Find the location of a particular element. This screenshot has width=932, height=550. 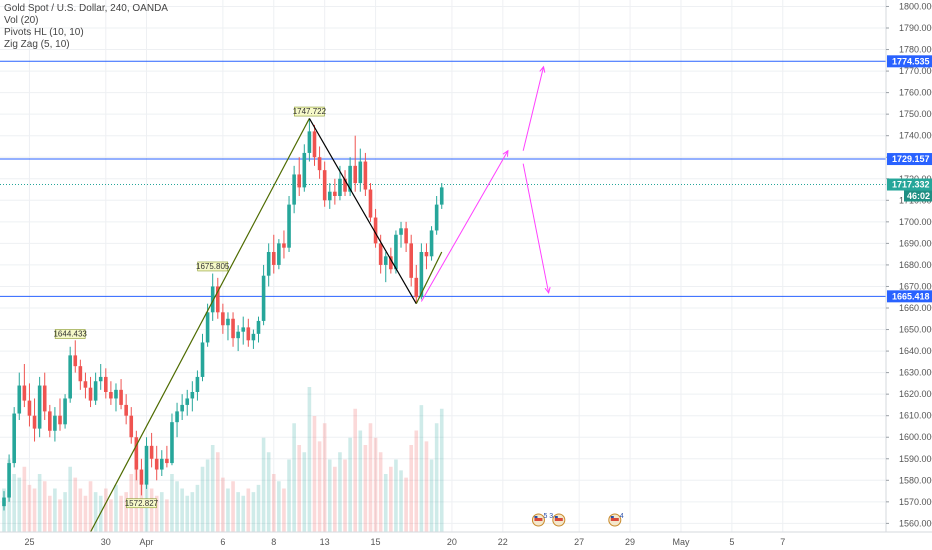

time-axis-panel is located at coordinates (466, 541).